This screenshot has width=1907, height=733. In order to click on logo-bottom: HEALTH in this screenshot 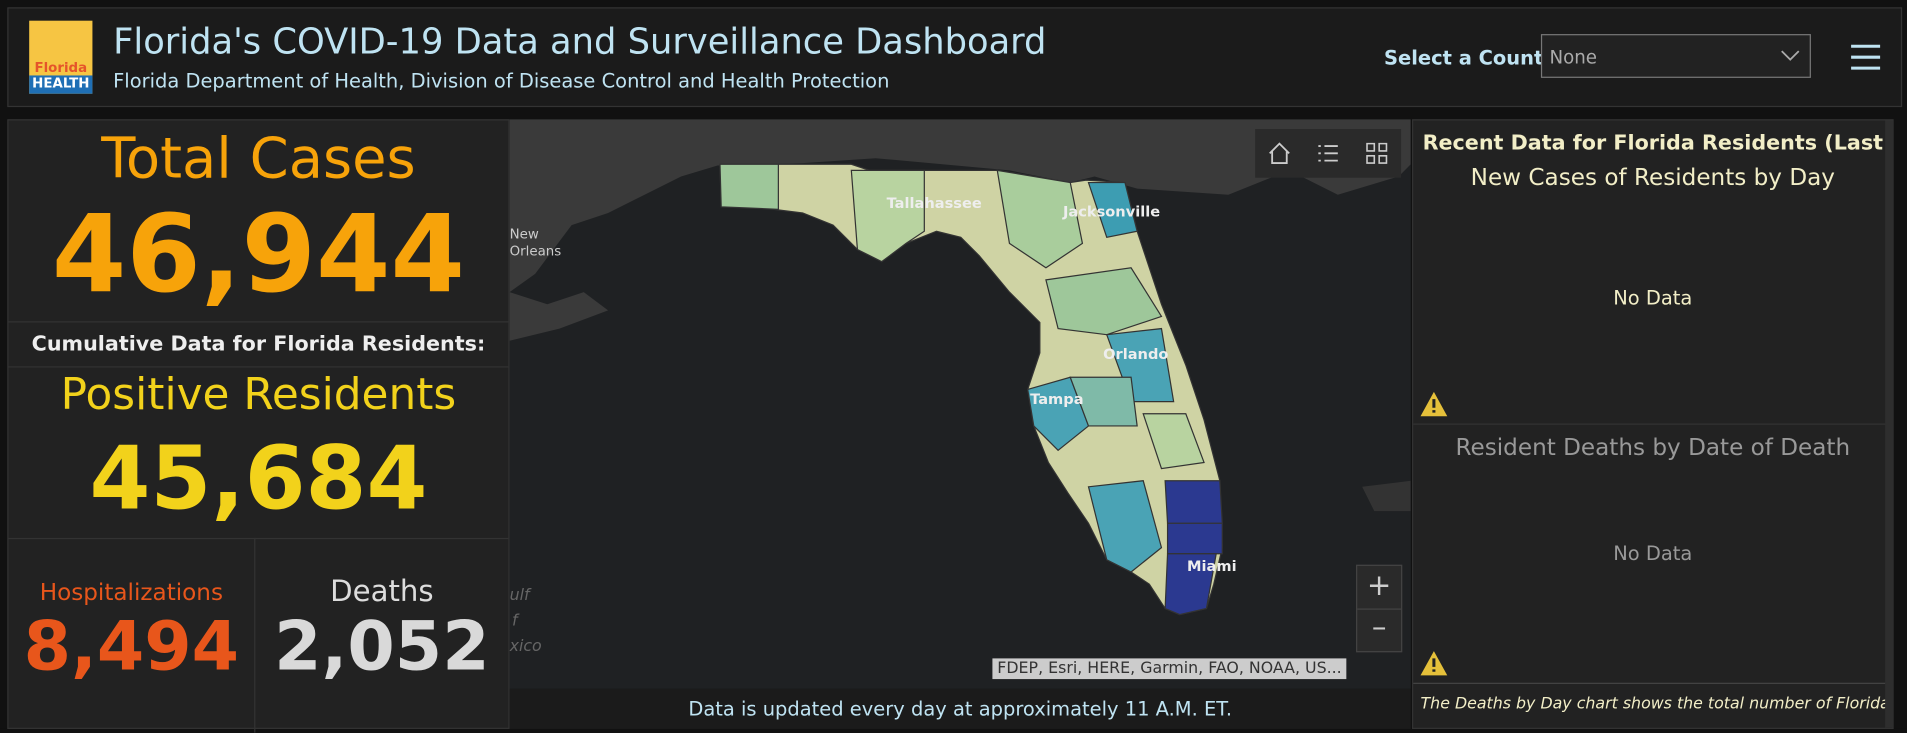, I will do `click(61, 84)`.